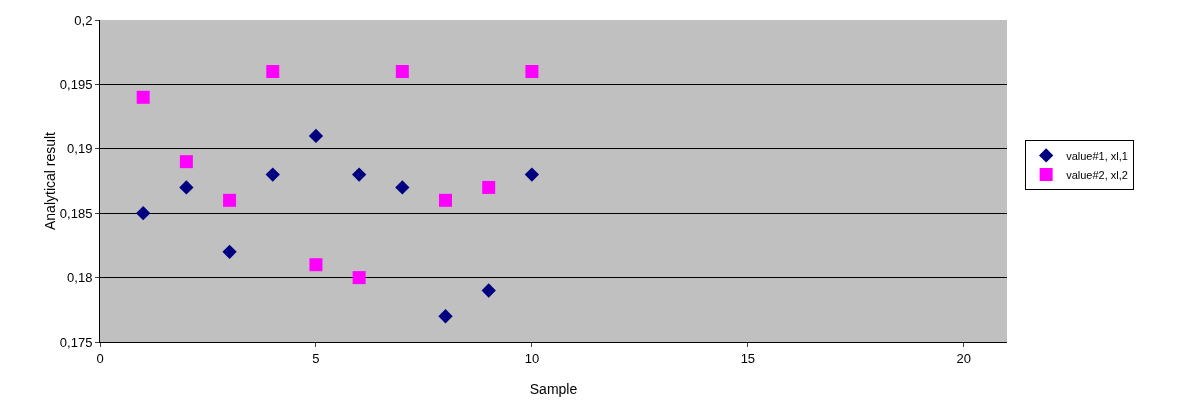 The width and height of the screenshot is (1197, 402). What do you see at coordinates (49, 181) in the screenshot?
I see `y-axis-title: Analytical result` at bounding box center [49, 181].